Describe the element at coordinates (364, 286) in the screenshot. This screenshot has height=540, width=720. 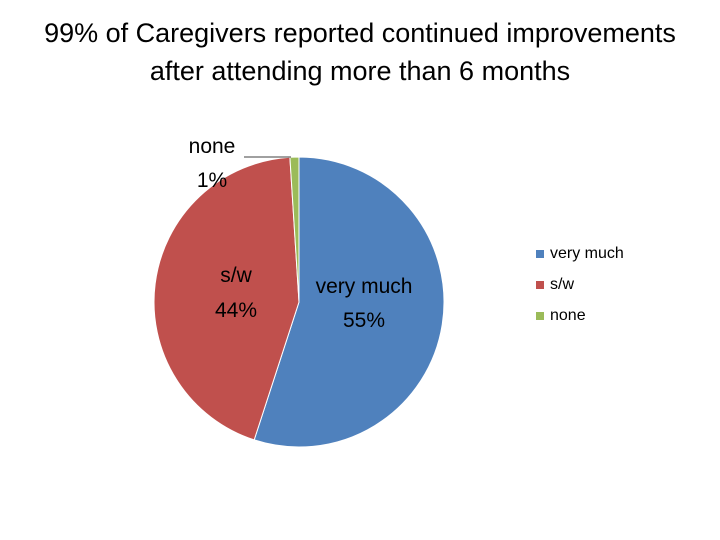
I see `slice-label-very-much-name: very much` at that location.